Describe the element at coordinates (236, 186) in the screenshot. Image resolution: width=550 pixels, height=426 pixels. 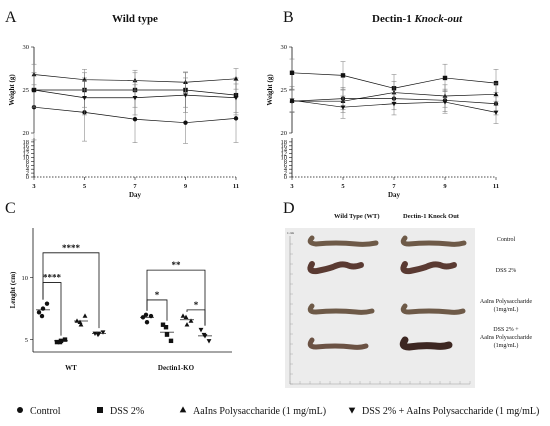
I see `chart-a-x-tick-label: 11` at that location.